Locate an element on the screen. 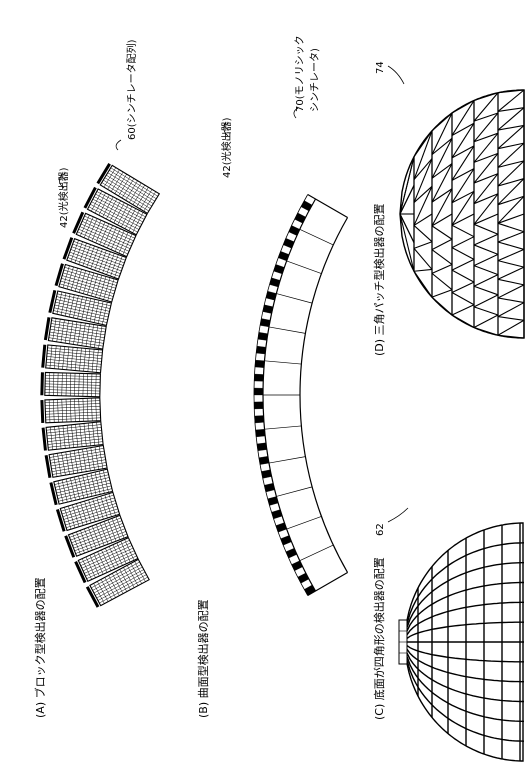 The height and width of the screenshot is (782, 527). triangle-patch-detector-dome is located at coordinates (462, 214).